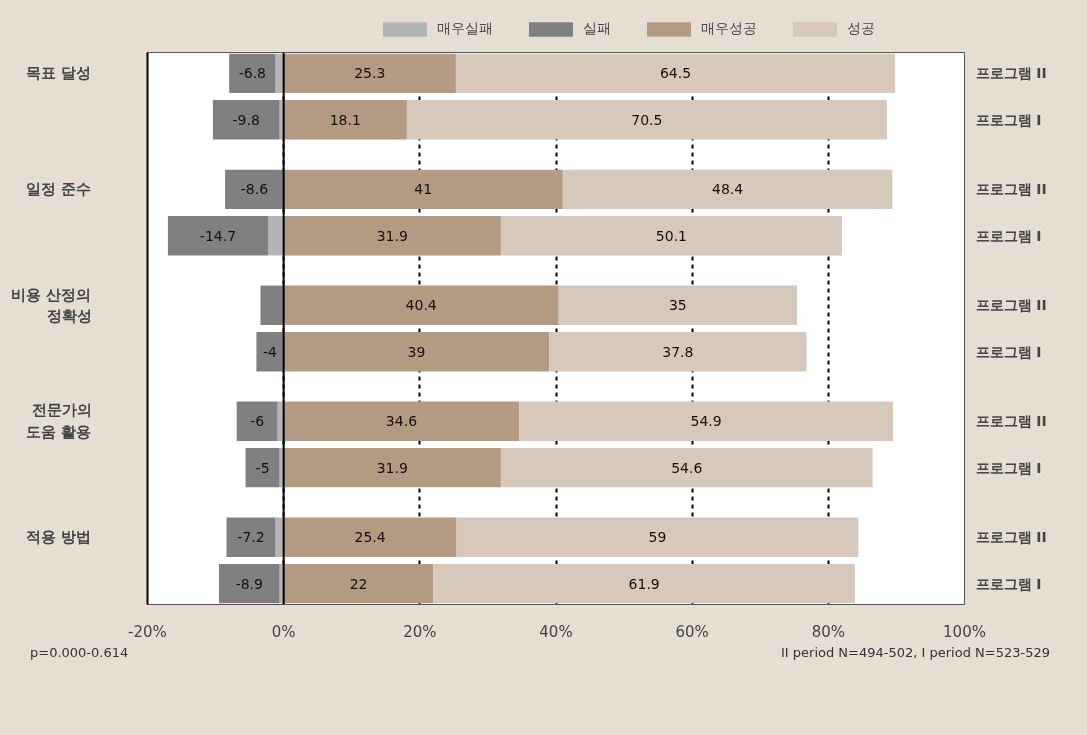  I want to click on x-tick-label: 80%, so click(828, 631).